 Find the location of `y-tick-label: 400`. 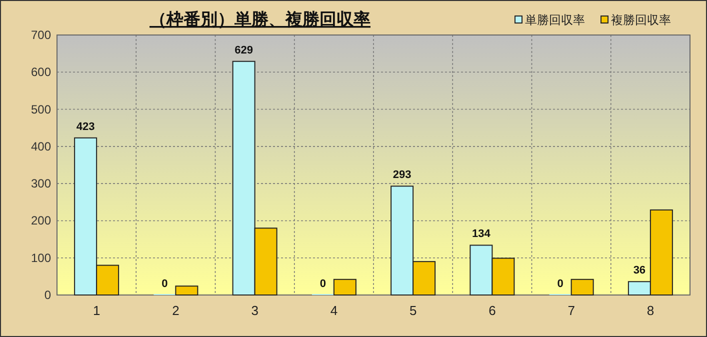

y-tick-label: 400 is located at coordinates (41, 146).